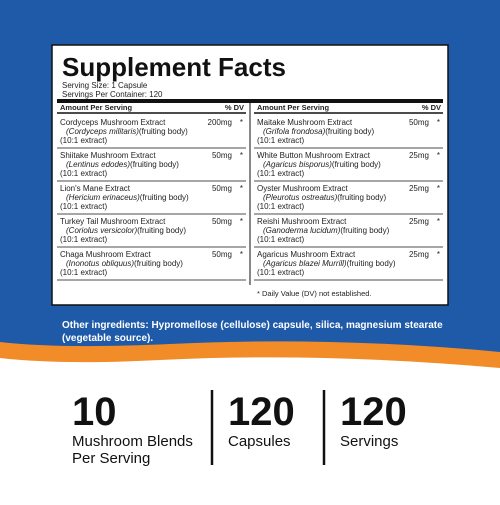  I want to click on stat-label: Per Serving, so click(111, 458).